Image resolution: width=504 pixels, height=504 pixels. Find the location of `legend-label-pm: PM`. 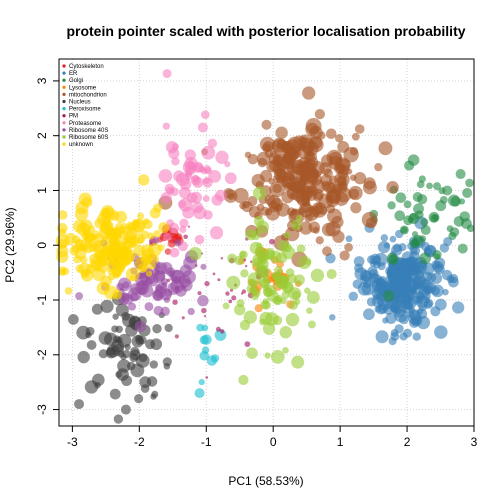

legend-label-pm: PM is located at coordinates (73, 117).